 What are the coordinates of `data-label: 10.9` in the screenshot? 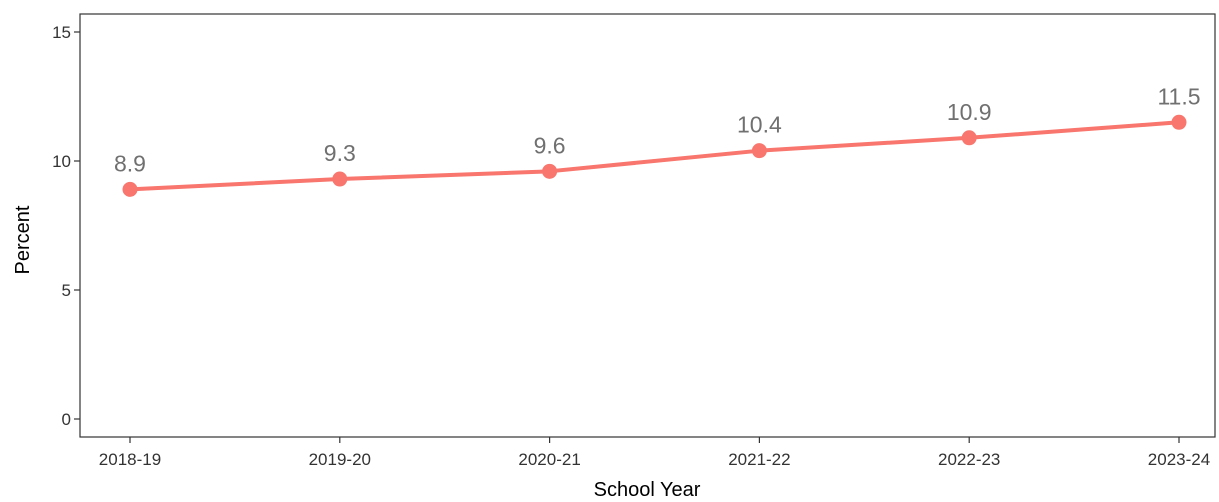 It's located at (969, 112).